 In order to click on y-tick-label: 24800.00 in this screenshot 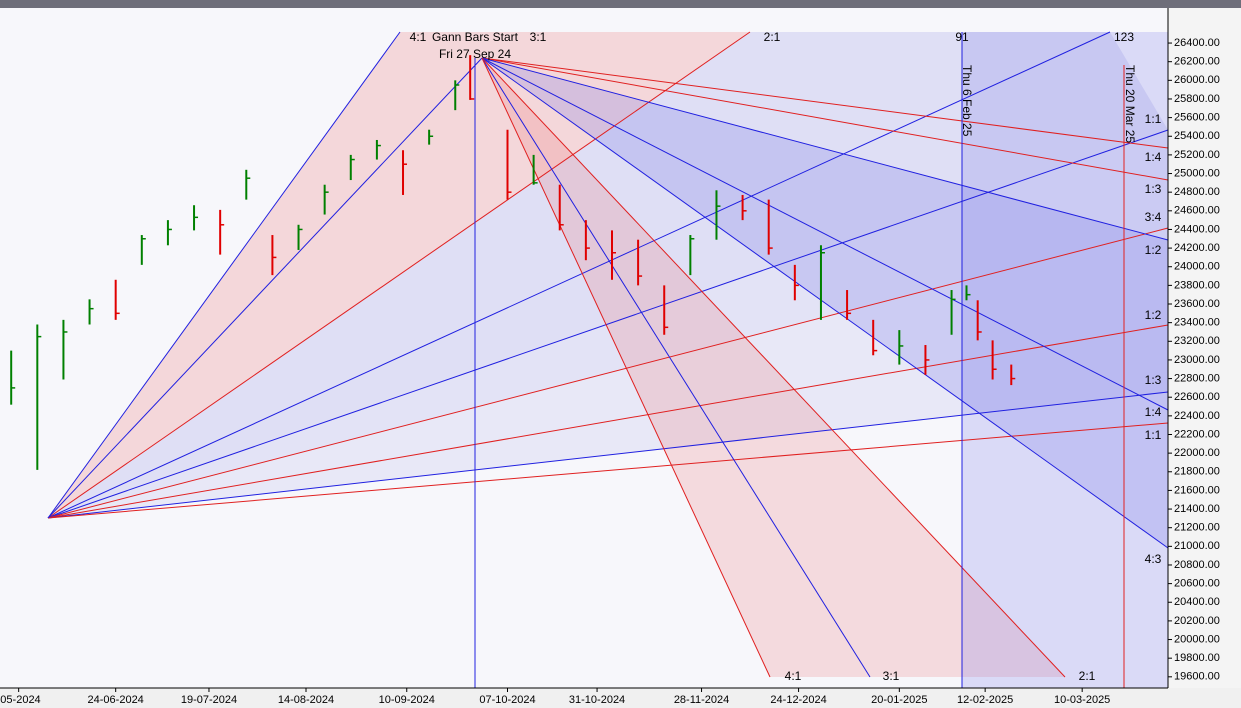, I will do `click(1197, 192)`.